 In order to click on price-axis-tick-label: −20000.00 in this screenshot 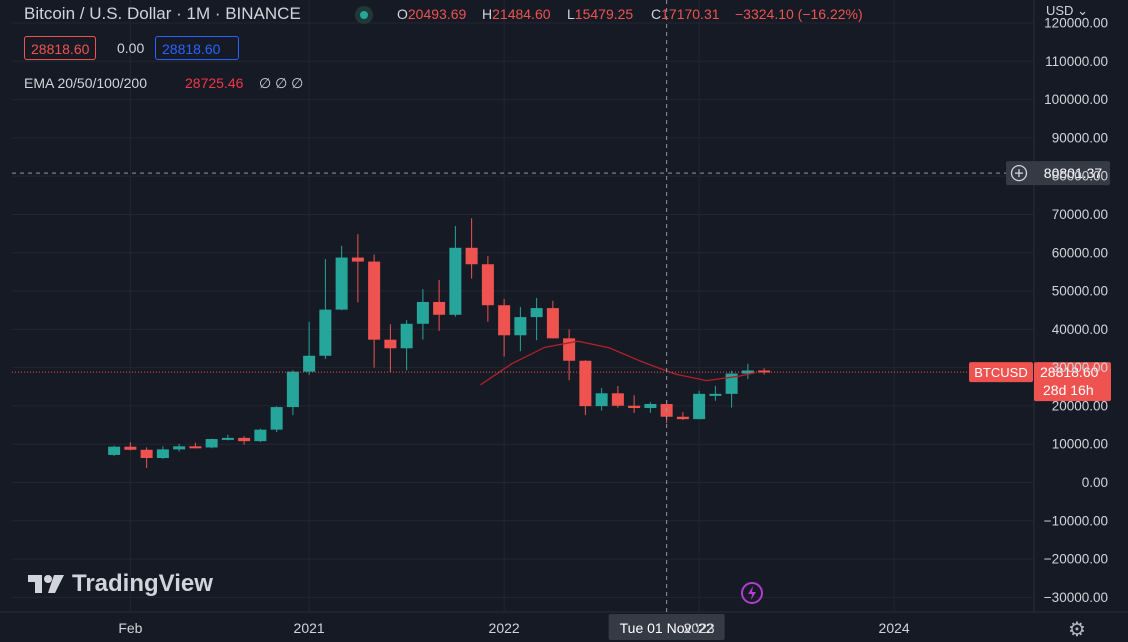, I will do `click(1076, 559)`.